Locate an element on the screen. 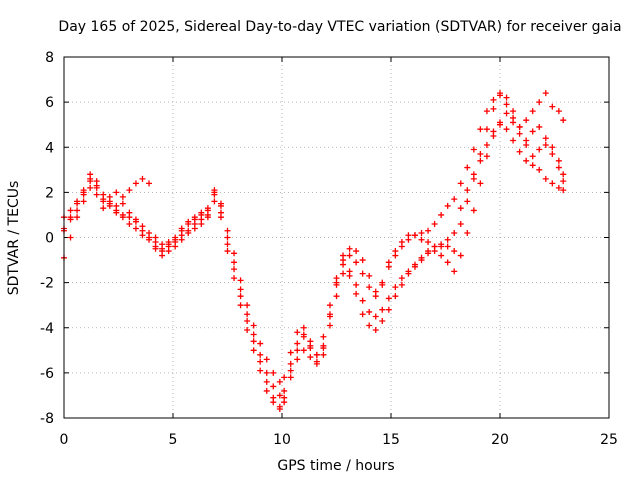 Image resolution: width=640 pixels, height=480 pixels. x-tick-label: 20 is located at coordinates (500, 440).